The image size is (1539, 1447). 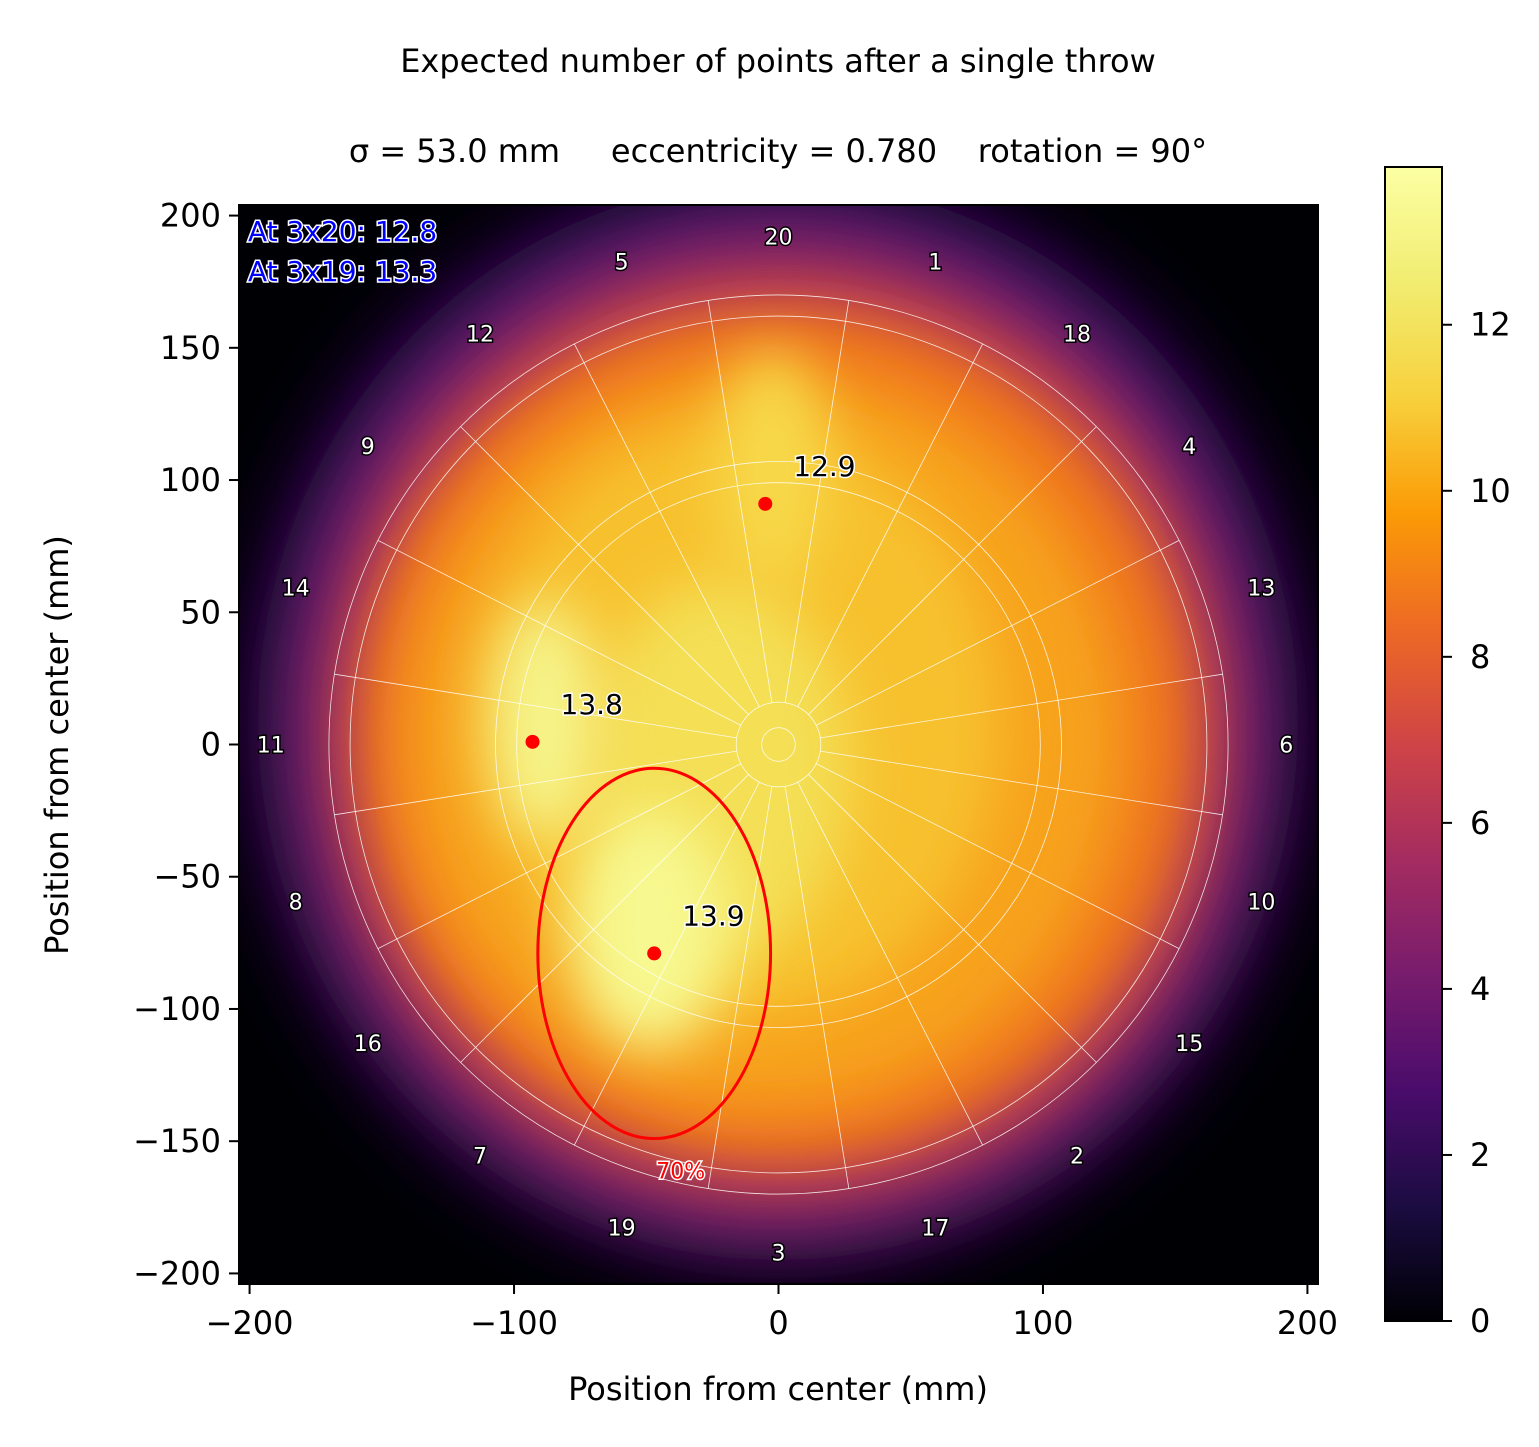 I want to click on colorbar-ticks: 0 2 4 6 8 10 12, so click(x=1476, y=823).